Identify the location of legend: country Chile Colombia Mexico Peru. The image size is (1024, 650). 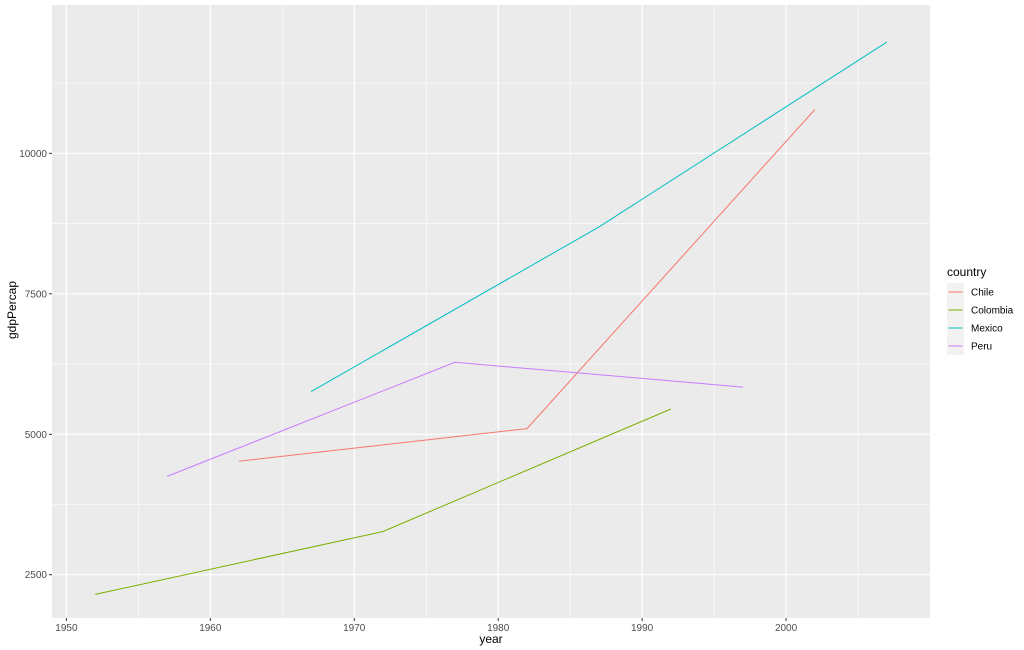
(980, 310).